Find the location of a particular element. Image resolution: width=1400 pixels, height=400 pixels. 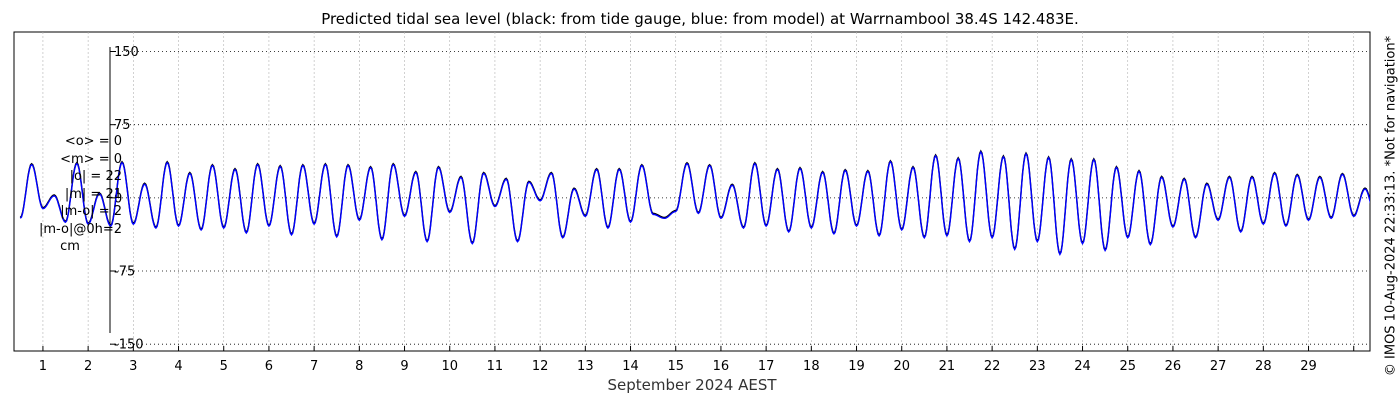

x-tick-label: 8 is located at coordinates (359, 366).